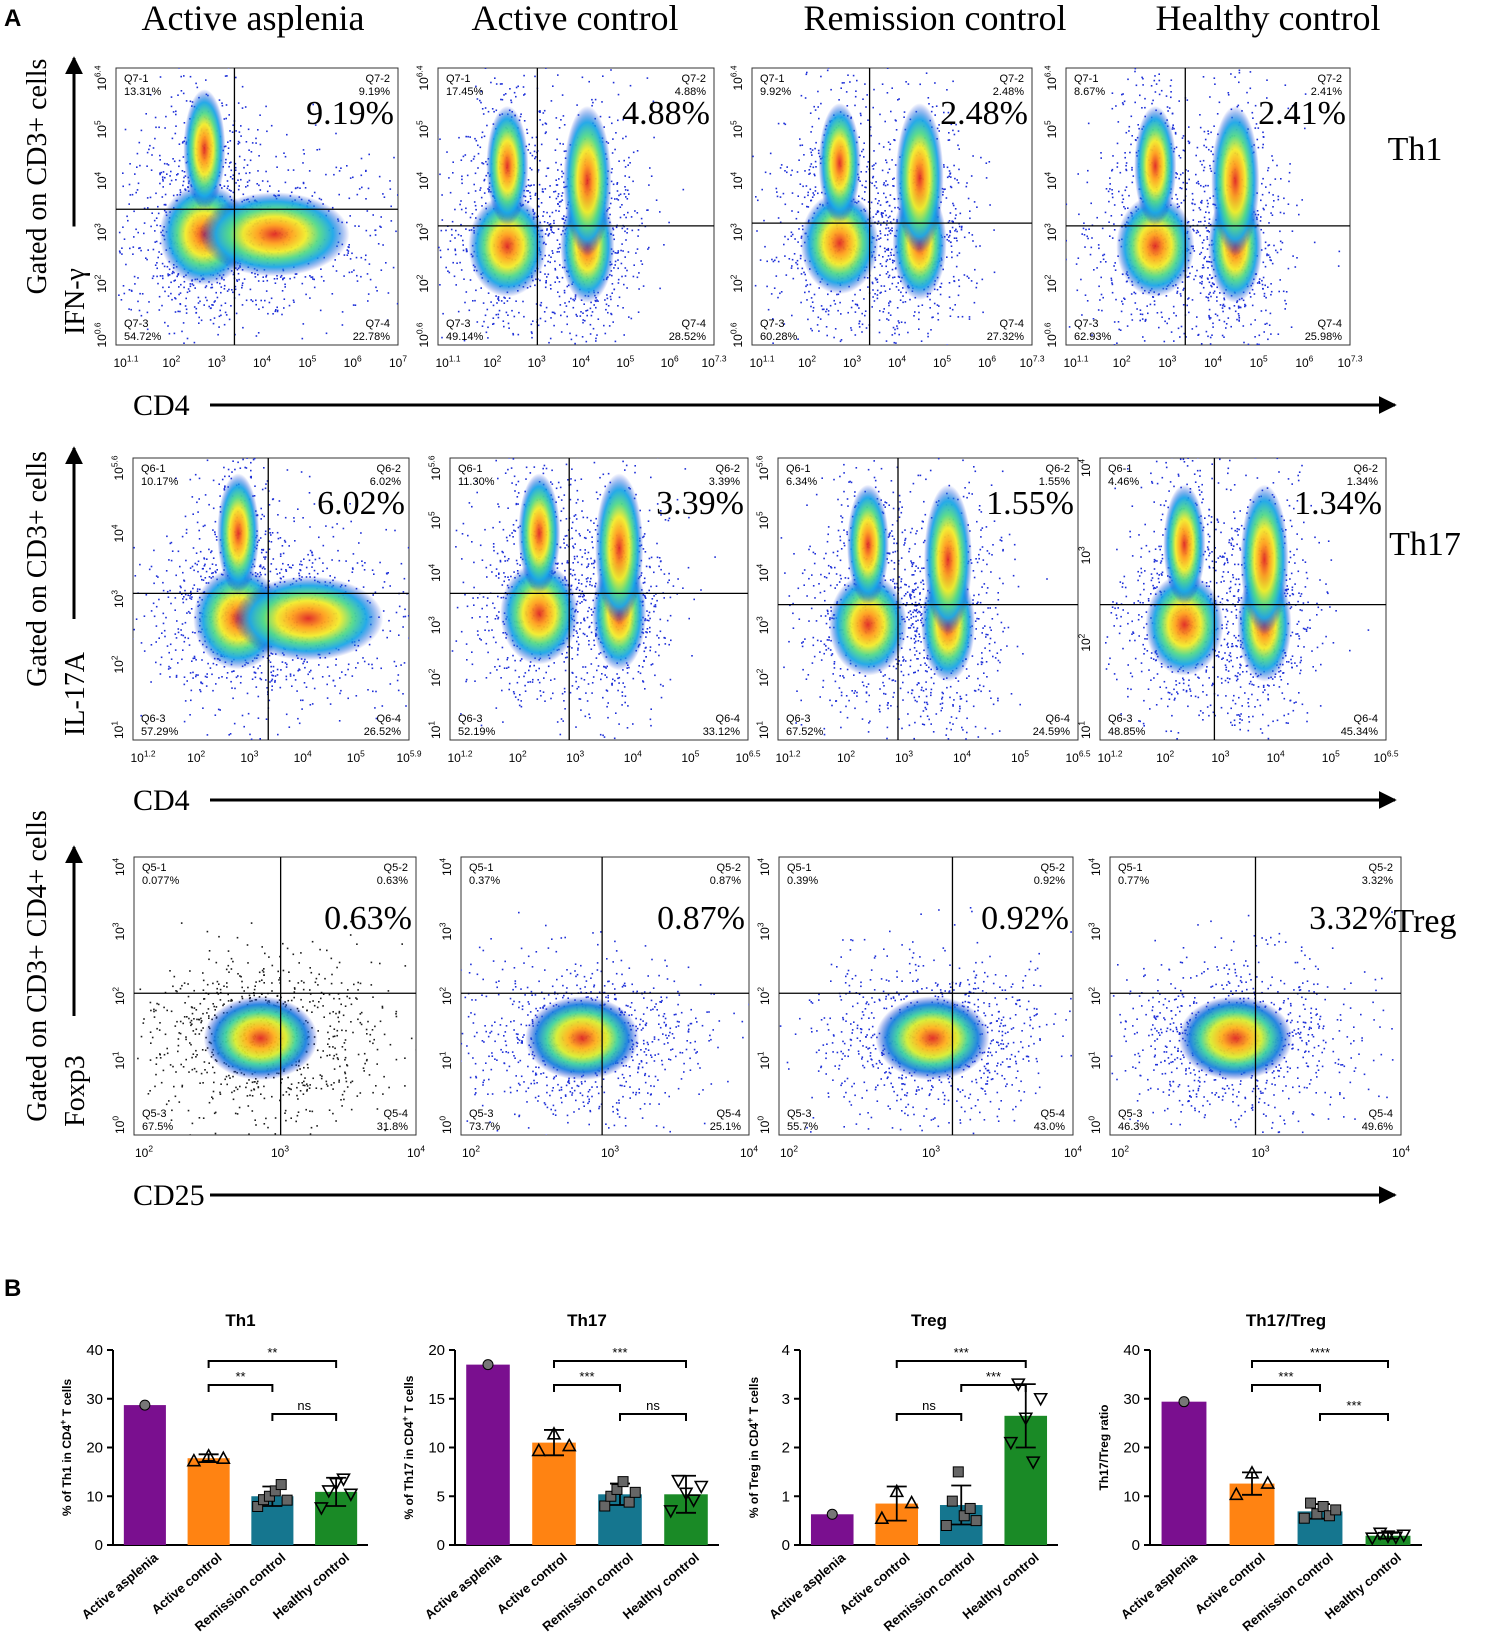  Describe the element at coordinates (728, 719) in the screenshot. I see `quadrant-name: Q6-4` at that location.